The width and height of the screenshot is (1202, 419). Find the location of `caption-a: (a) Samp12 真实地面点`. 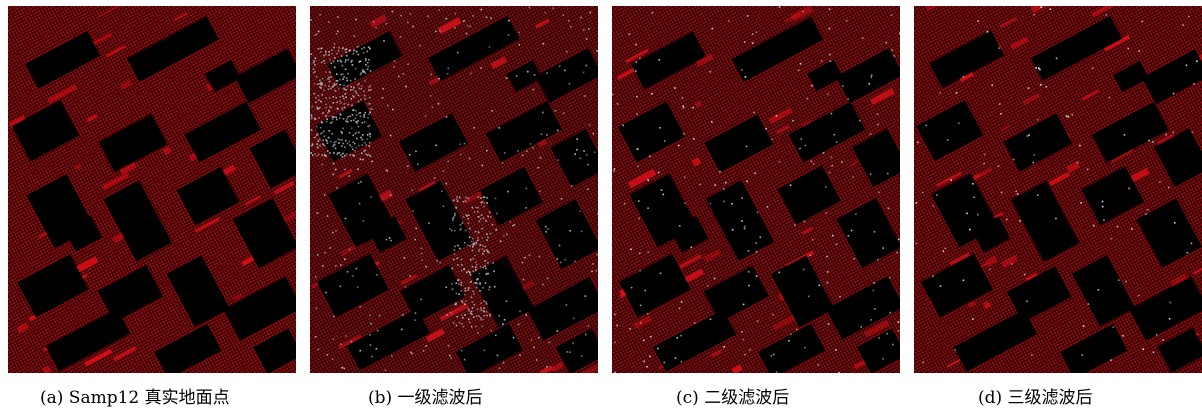

caption-a: (a) Samp12 真实地面点 is located at coordinates (135, 398).